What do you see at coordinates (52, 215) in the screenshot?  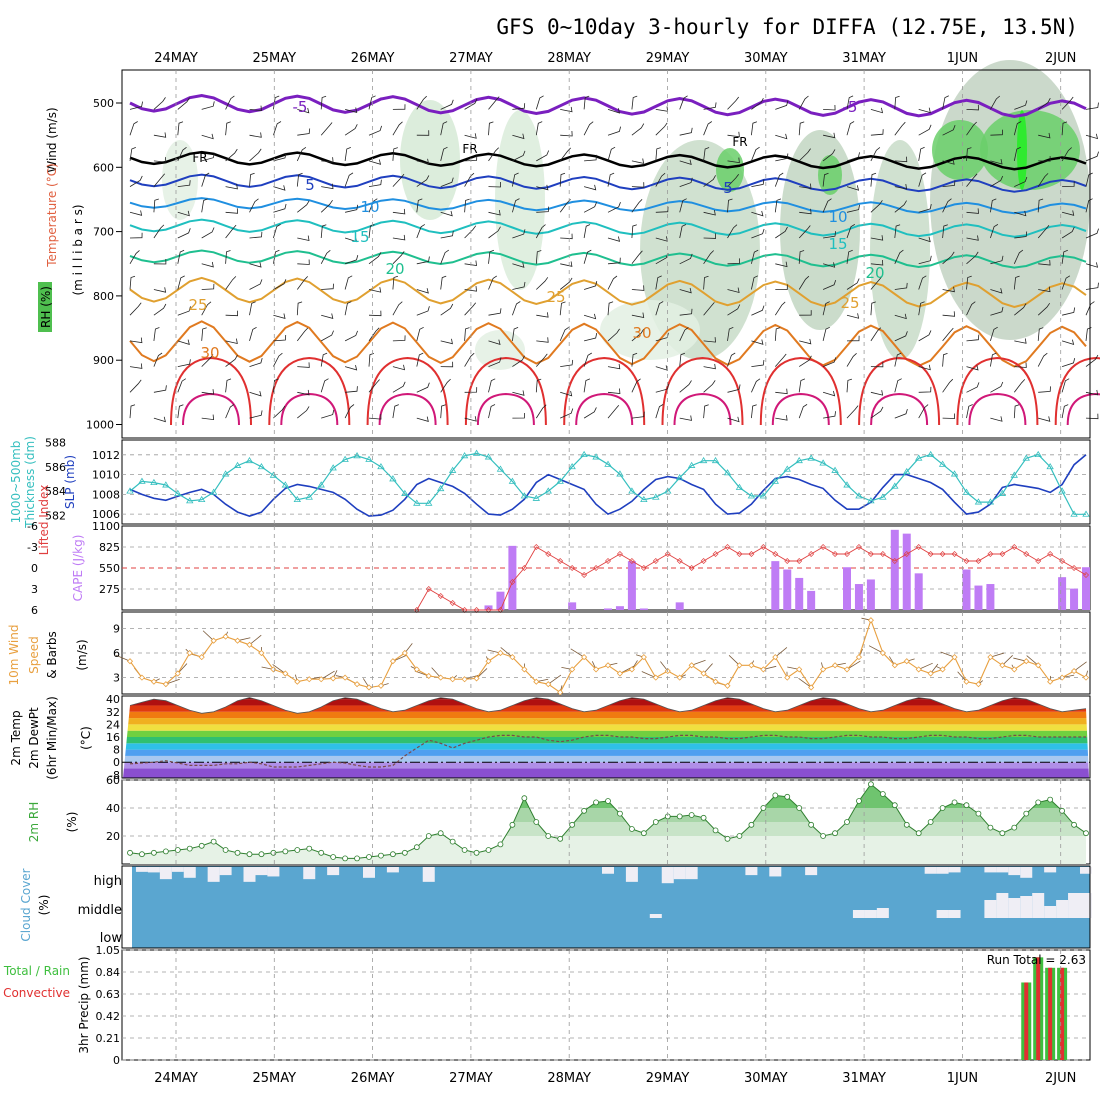 I see `ylabel-temperature: Temperature (°C)` at bounding box center [52, 215].